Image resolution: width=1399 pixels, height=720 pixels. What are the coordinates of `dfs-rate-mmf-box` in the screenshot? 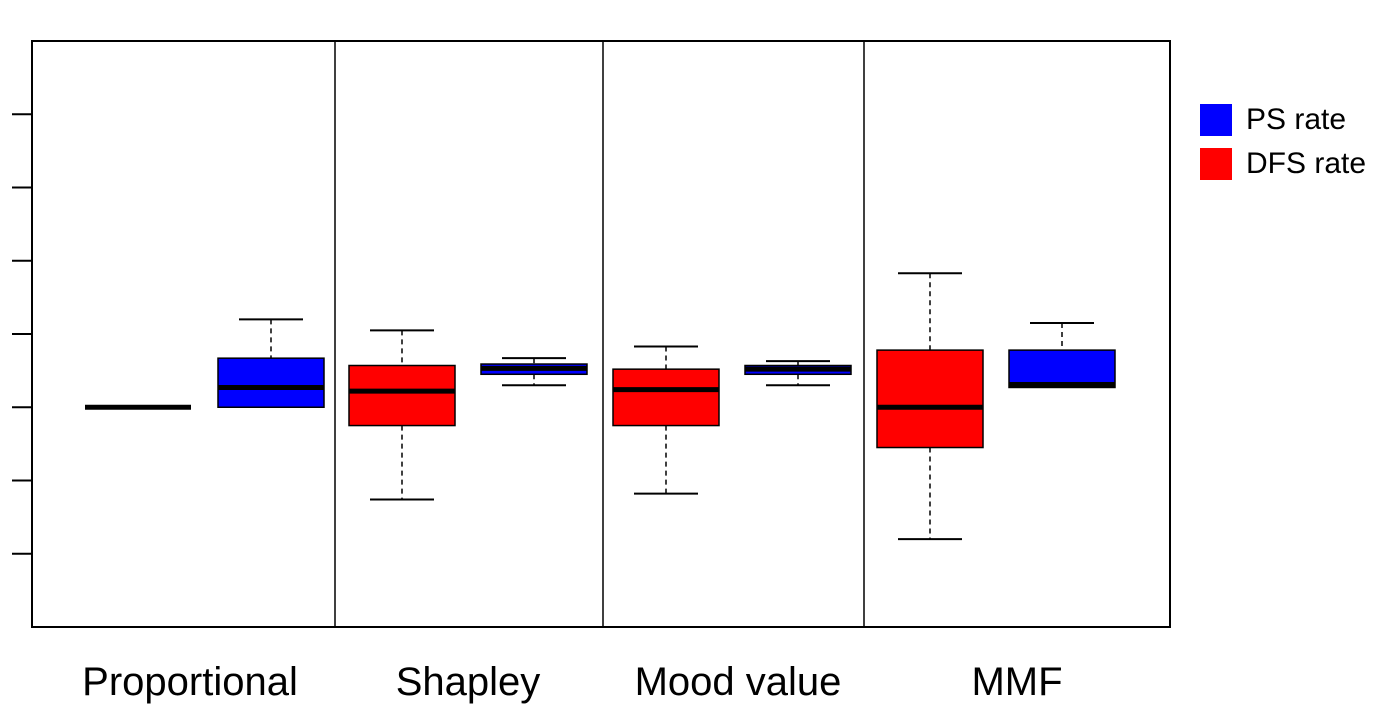 It's located at (930, 399).